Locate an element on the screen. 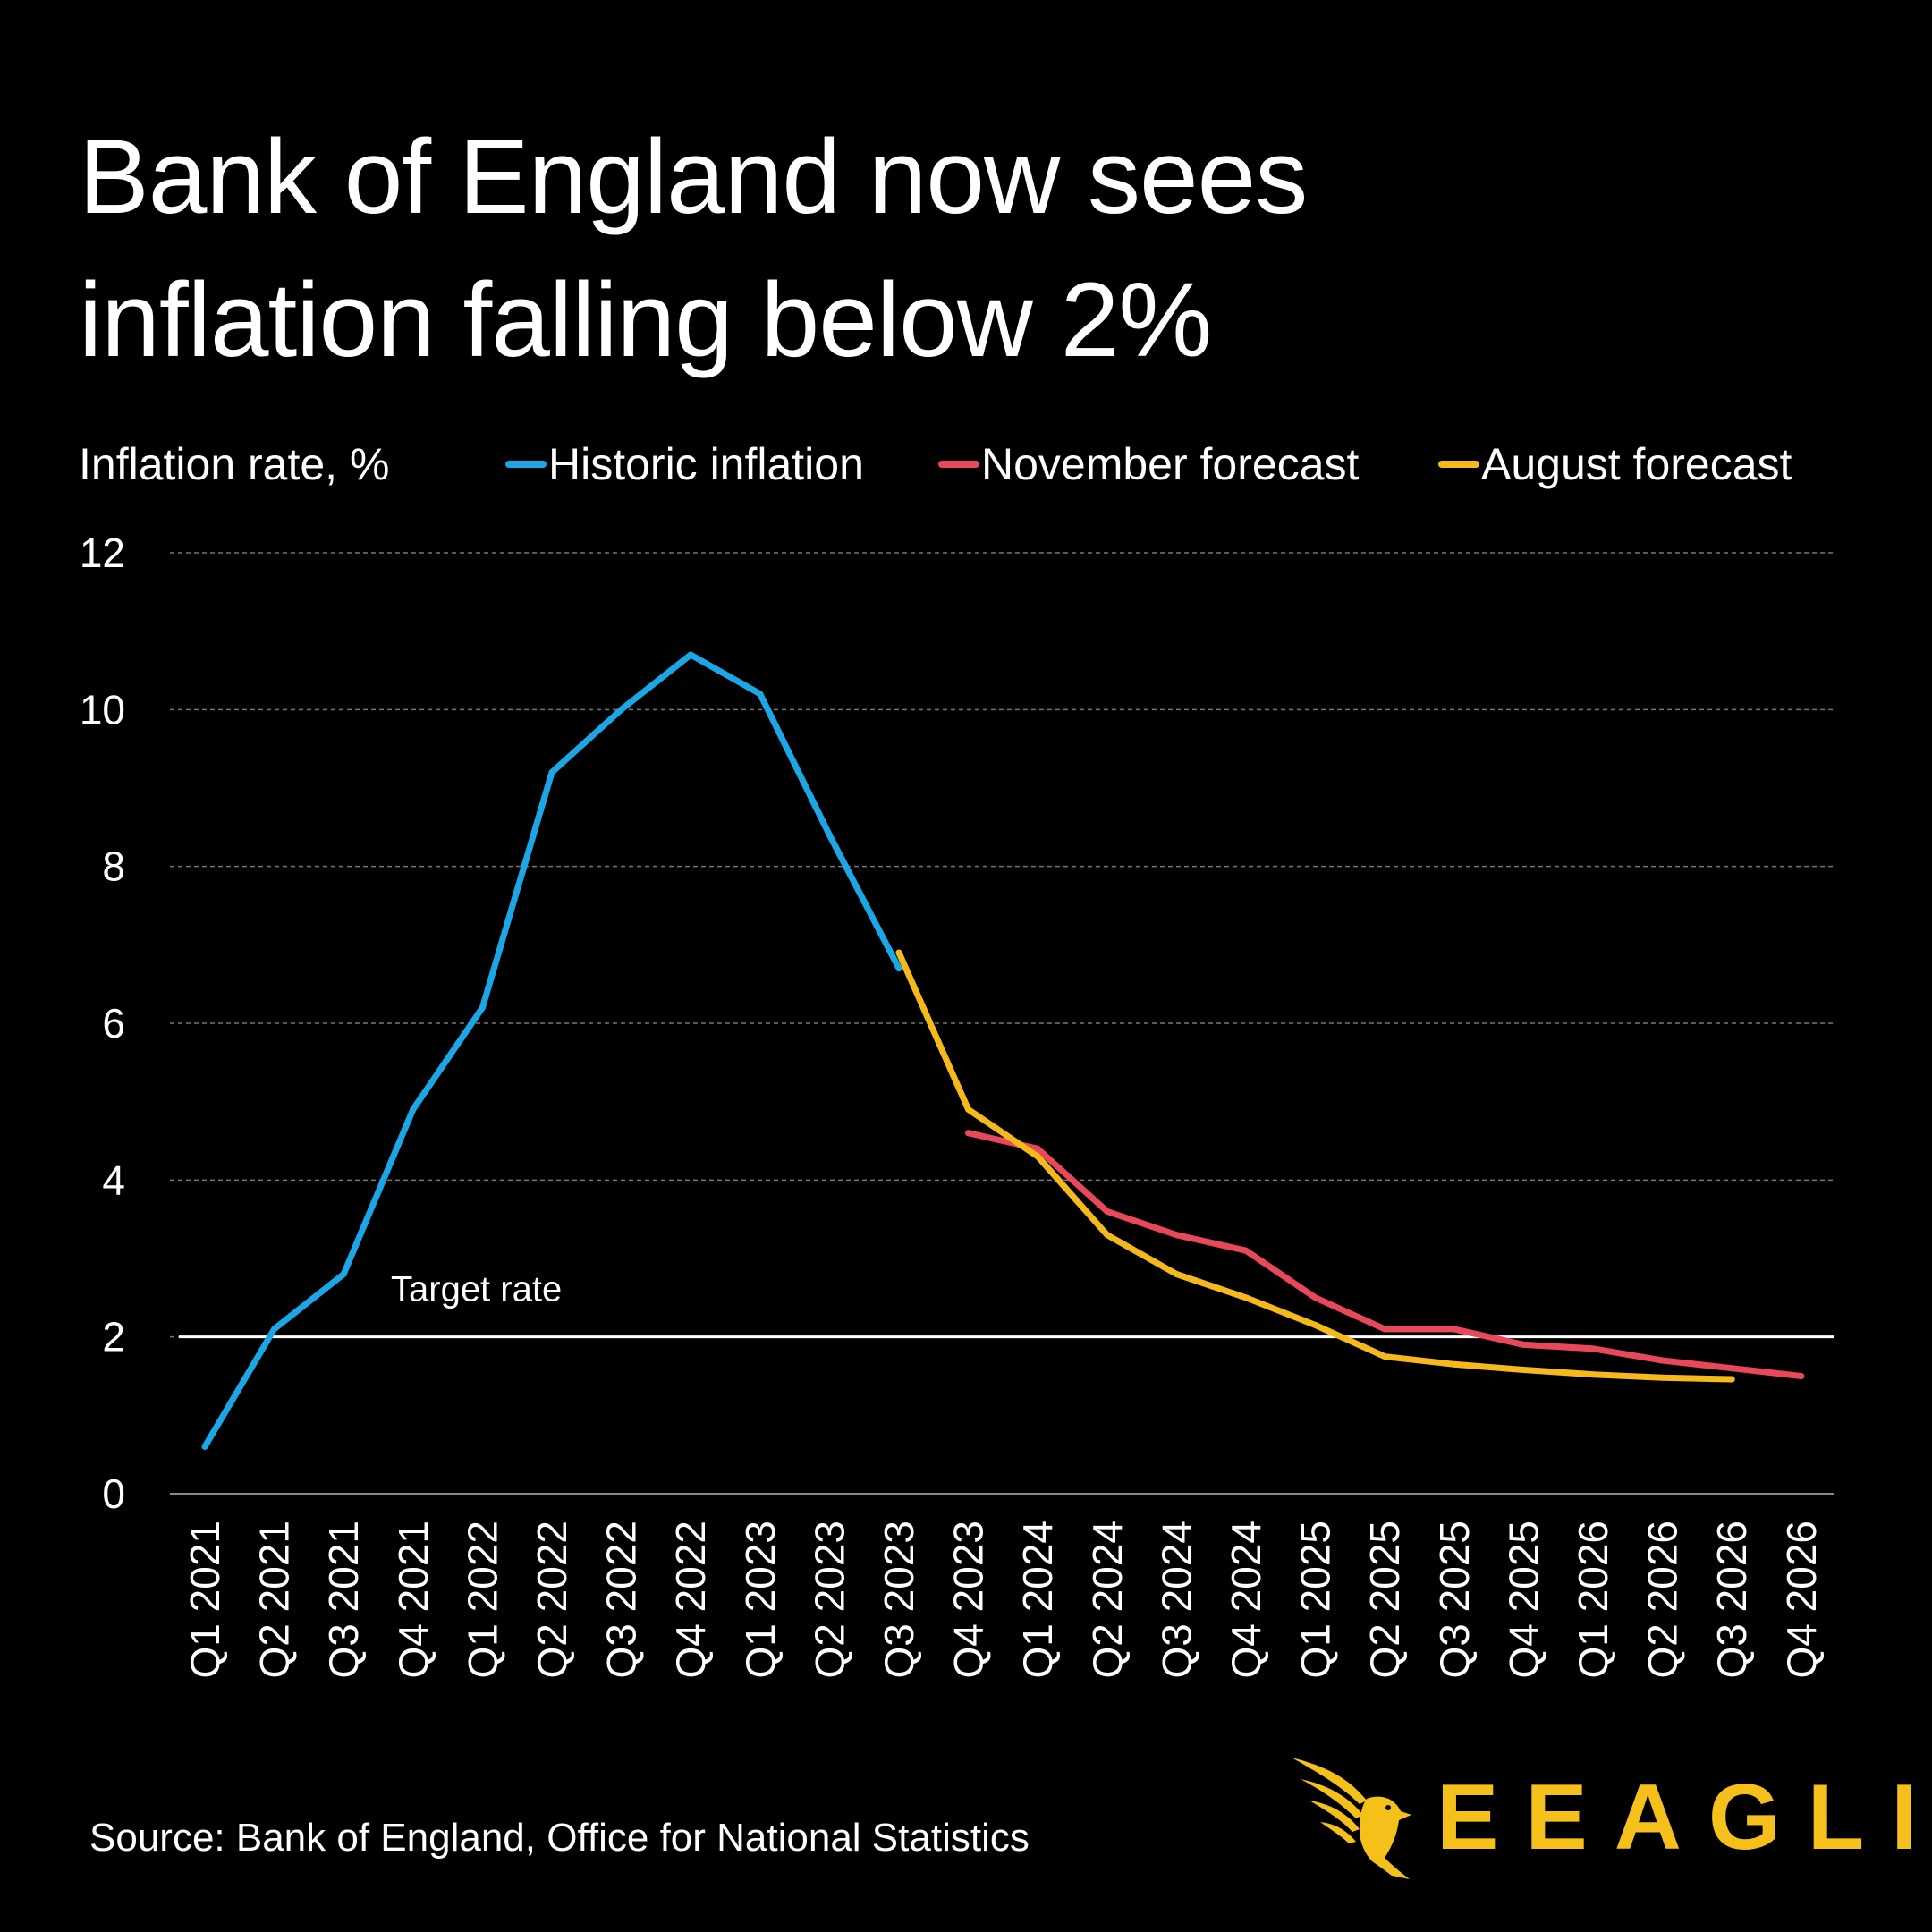 The height and width of the screenshot is (1932, 1932). x-tick-label: Q3 2025 is located at coordinates (1454, 1599).